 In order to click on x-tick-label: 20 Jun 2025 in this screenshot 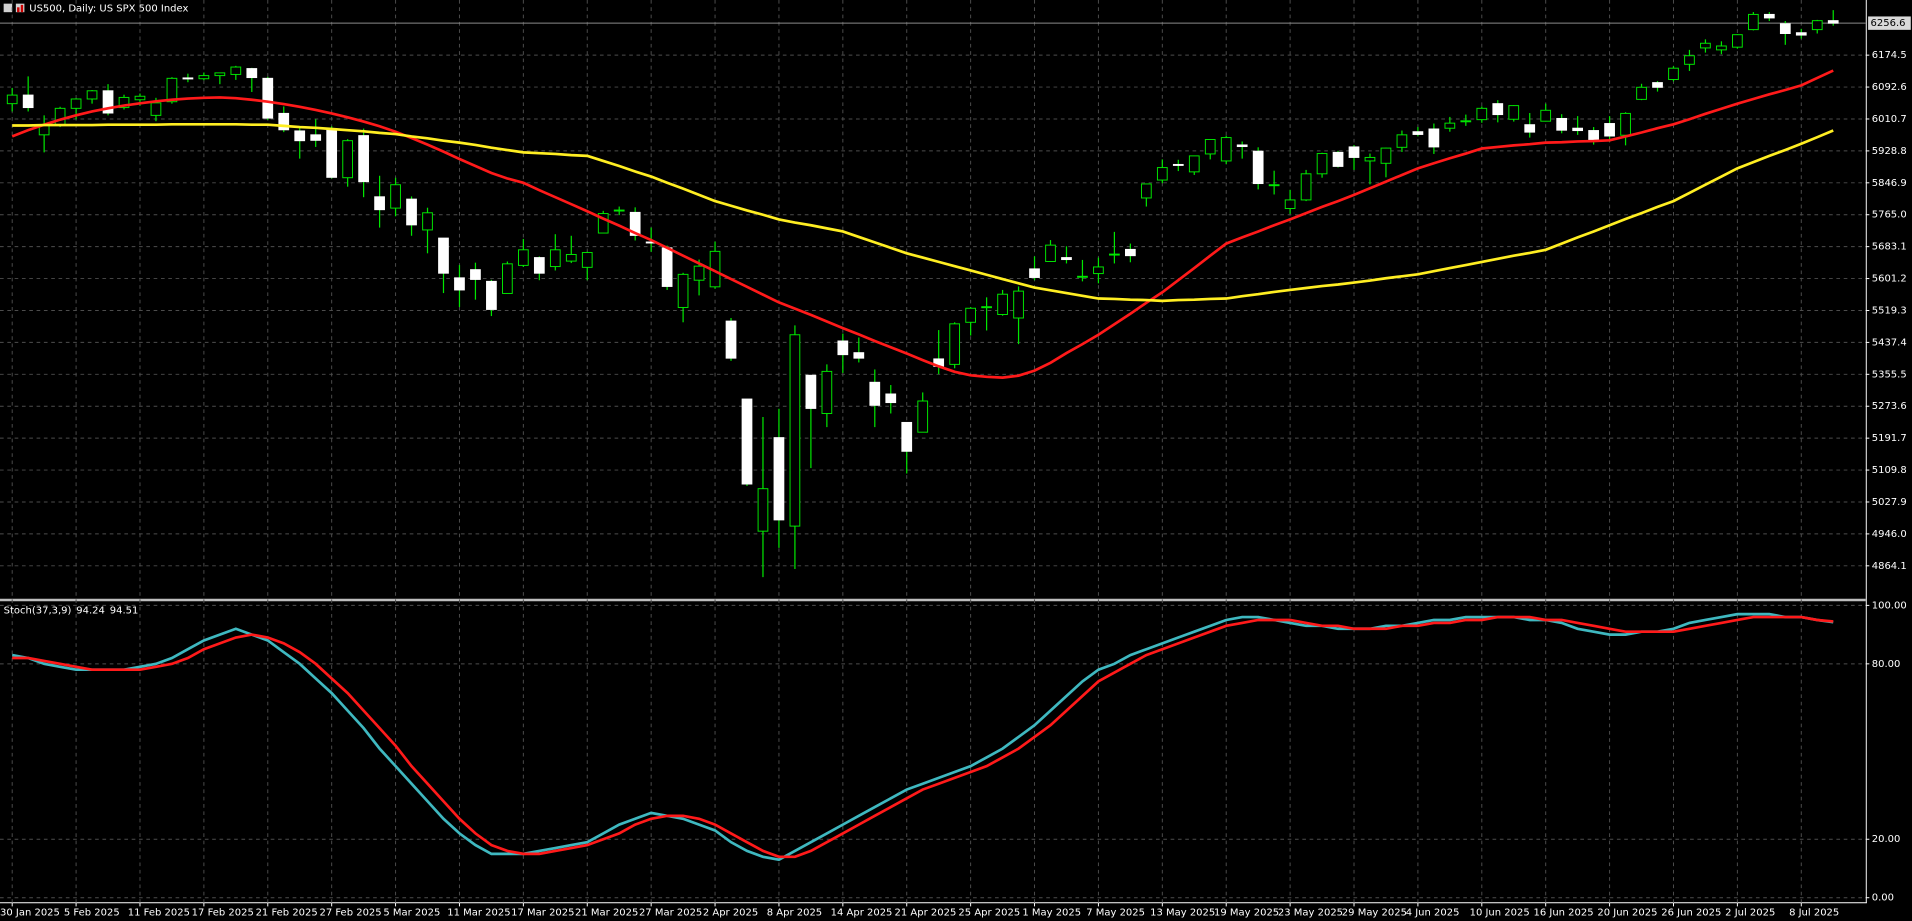, I will do `click(1627, 912)`.